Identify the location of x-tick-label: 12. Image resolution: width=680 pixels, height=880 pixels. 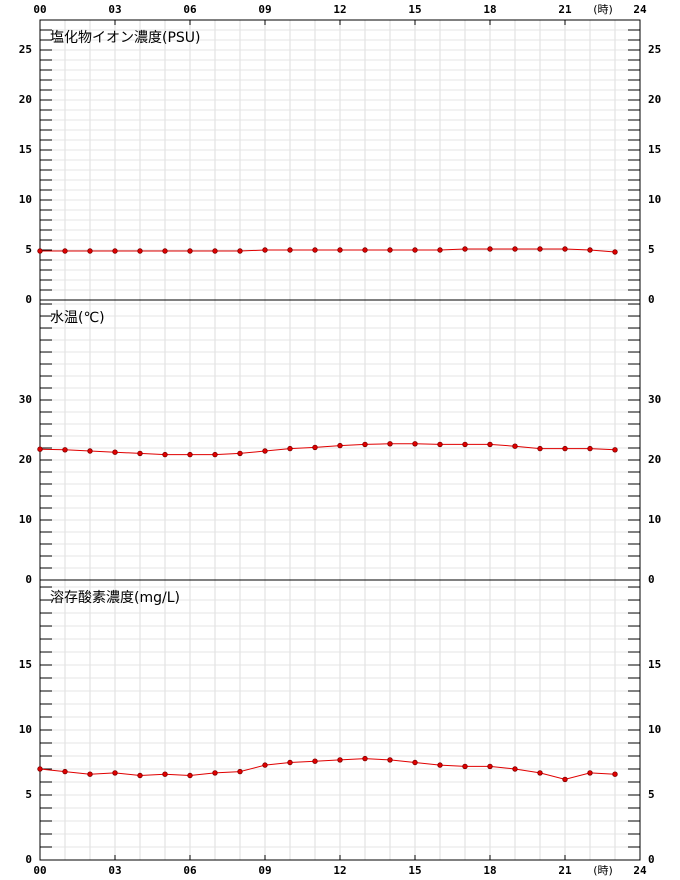
(339, 870).